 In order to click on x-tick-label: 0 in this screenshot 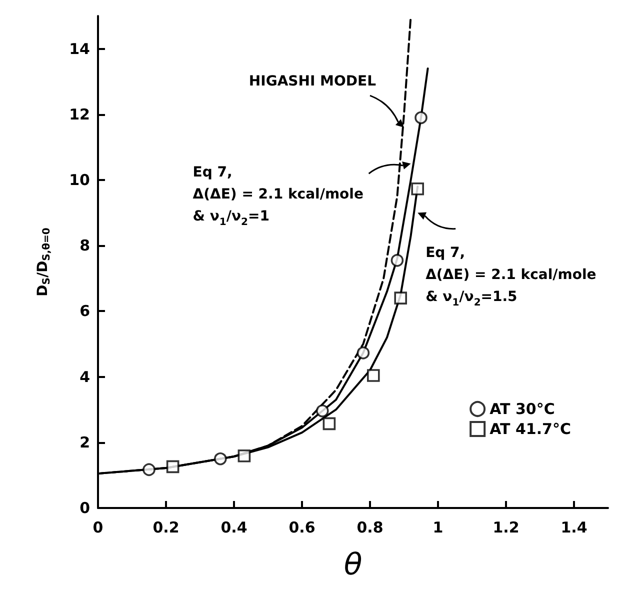, I will do `click(98, 527)`.